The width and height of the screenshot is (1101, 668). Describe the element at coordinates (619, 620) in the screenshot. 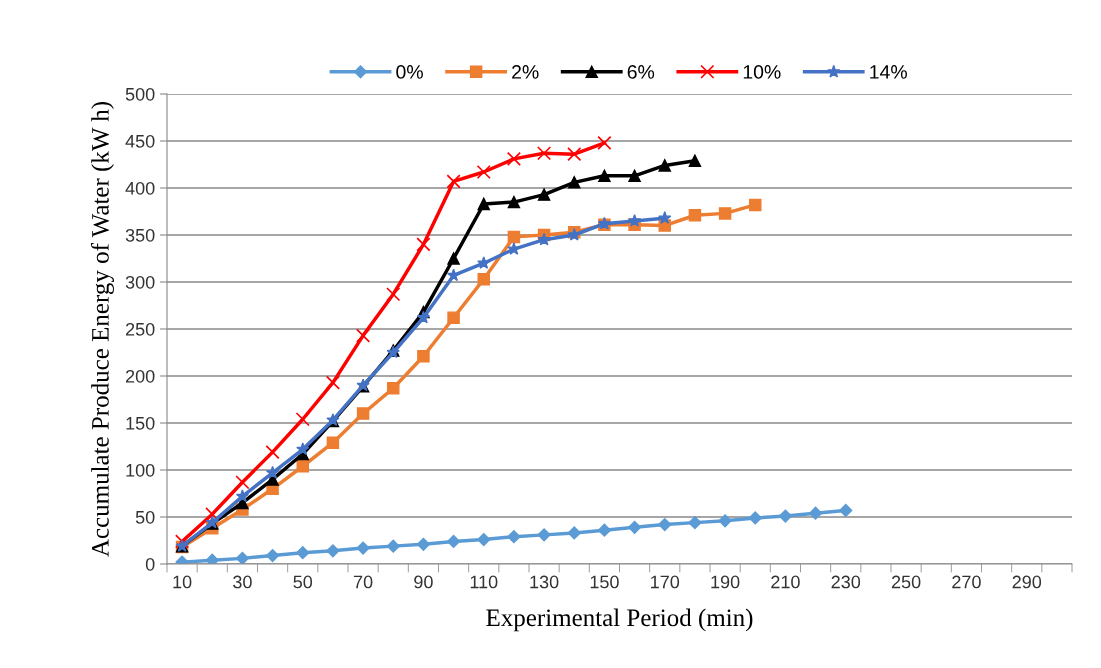

I see `x-axis-title: Experimental Period (min)` at that location.